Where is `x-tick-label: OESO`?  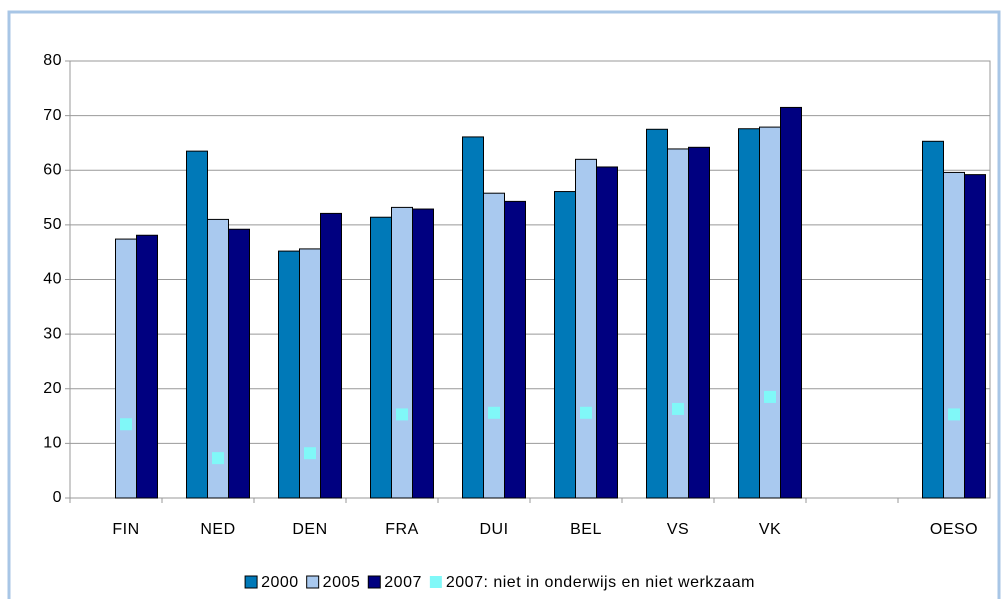 x-tick-label: OESO is located at coordinates (954, 529).